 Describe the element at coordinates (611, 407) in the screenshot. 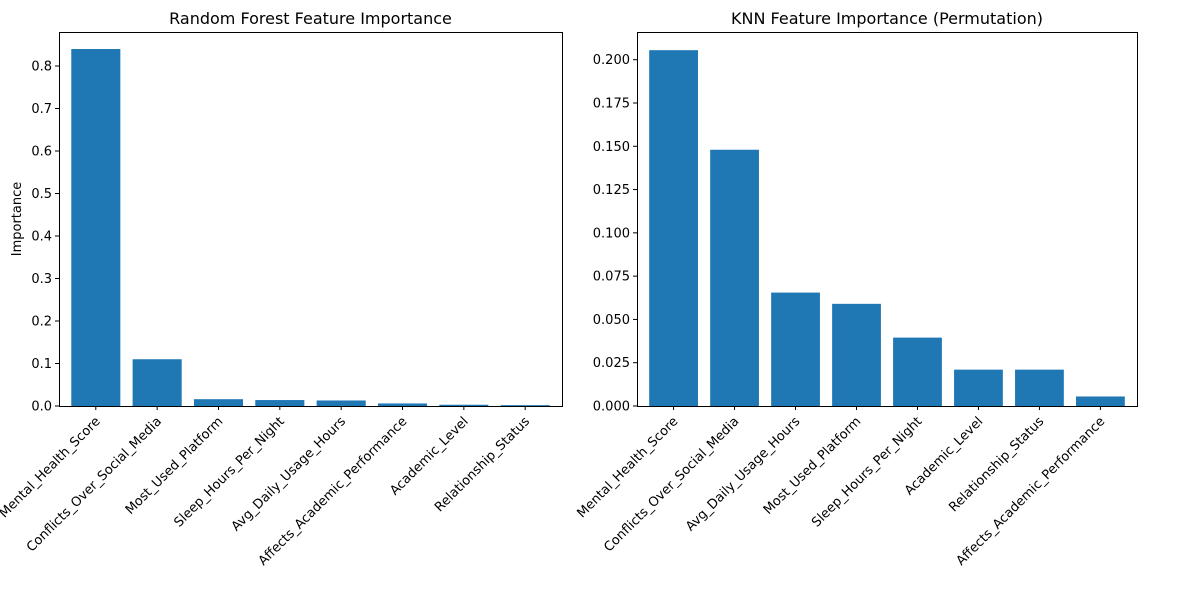

I see `y-tick-label: 0.000` at that location.